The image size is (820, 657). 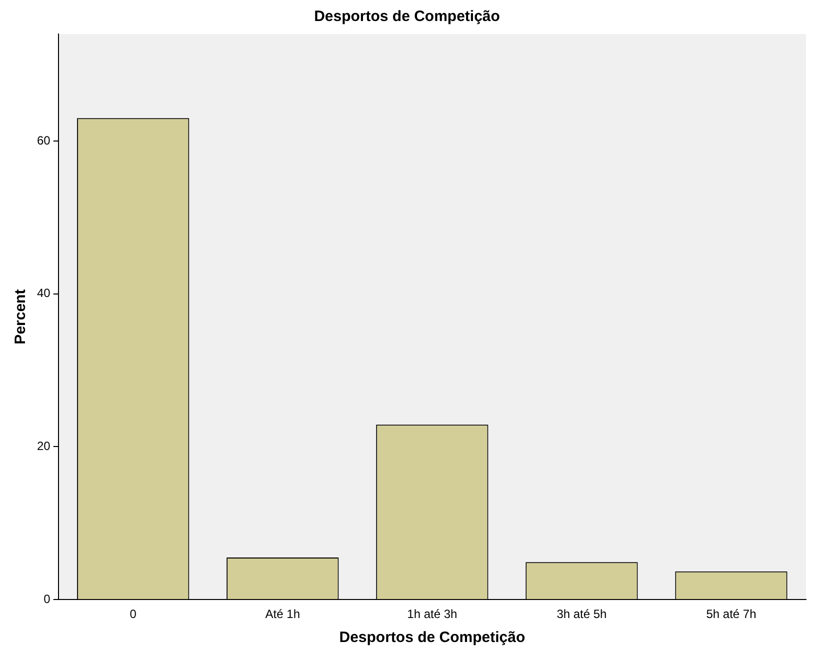 What do you see at coordinates (407, 17) in the screenshot?
I see `chart-title: Desportos de Competição` at bounding box center [407, 17].